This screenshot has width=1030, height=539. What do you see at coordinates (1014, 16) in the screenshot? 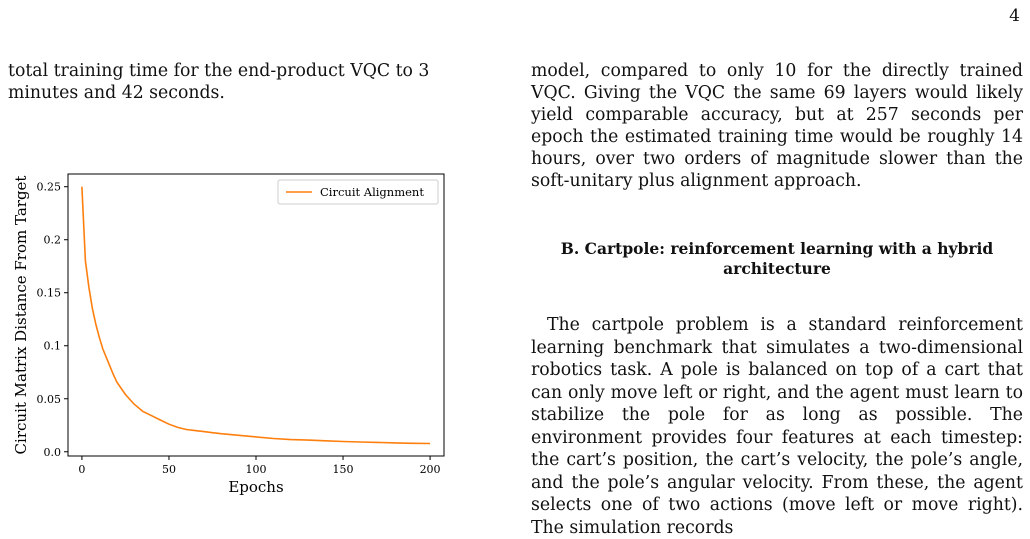
I see `page-number: 4` at bounding box center [1014, 16].